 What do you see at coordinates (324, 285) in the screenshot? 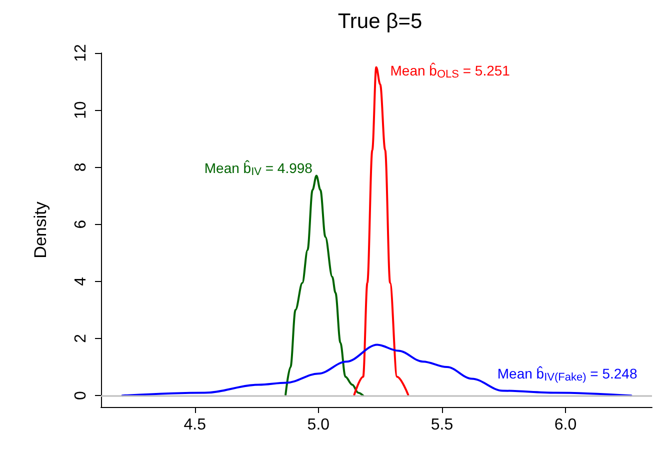
I see `line-series` at bounding box center [324, 285].